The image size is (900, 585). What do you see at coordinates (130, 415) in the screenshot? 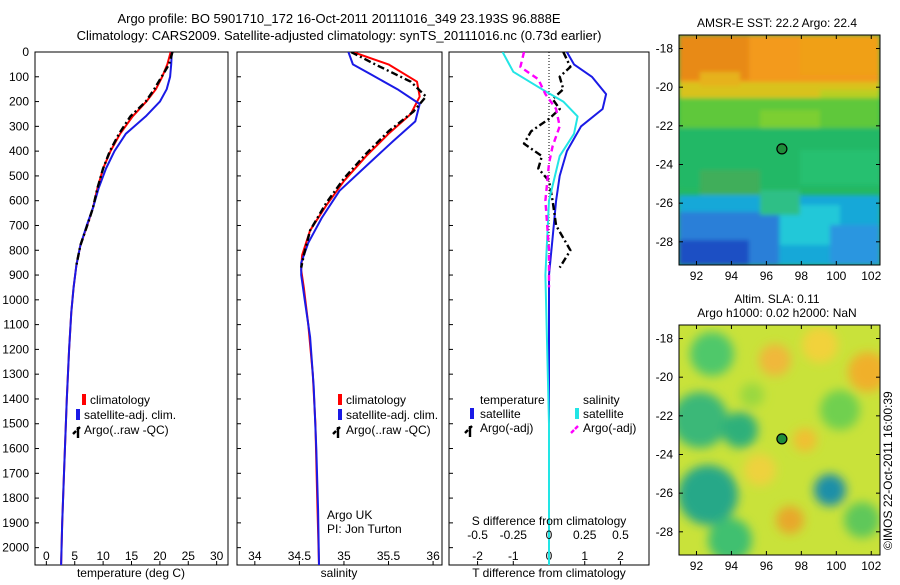
I see `legend-label-satellite-adj: satellite-adj. clim.` at bounding box center [130, 415].